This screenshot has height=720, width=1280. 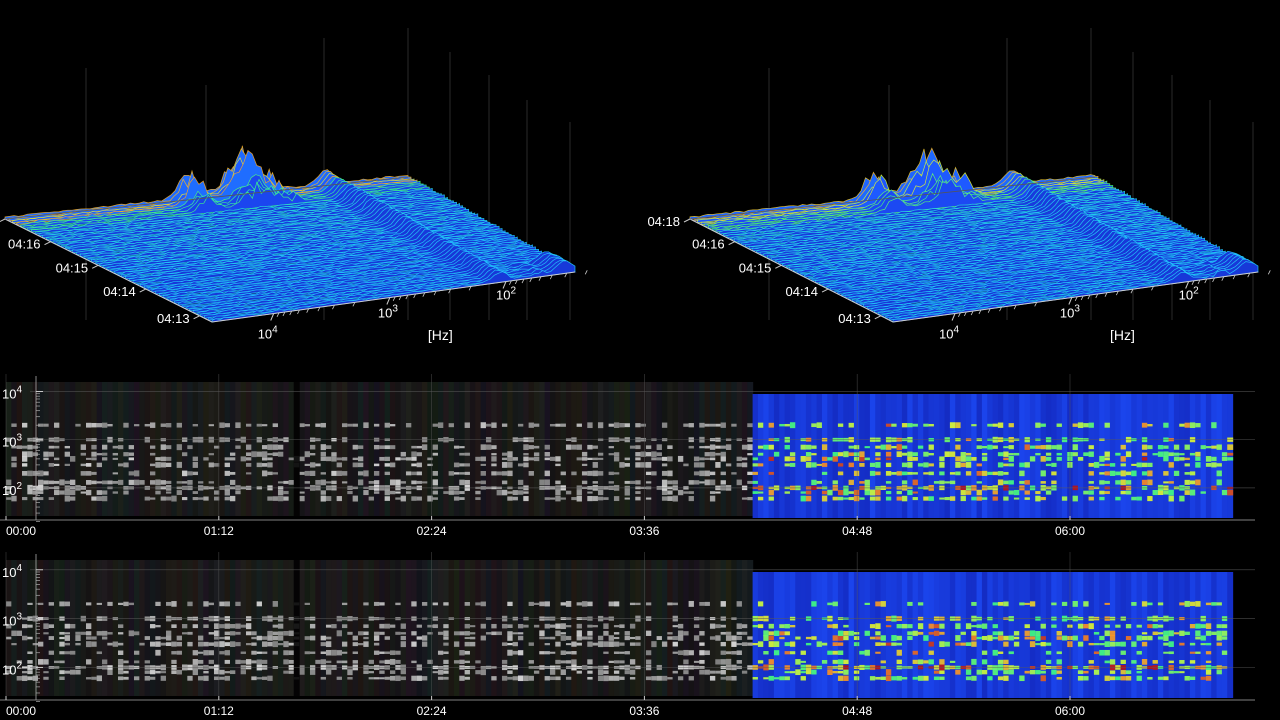 What do you see at coordinates (388, 312) in the screenshot?
I see `frequency-tick-label: 103` at bounding box center [388, 312].